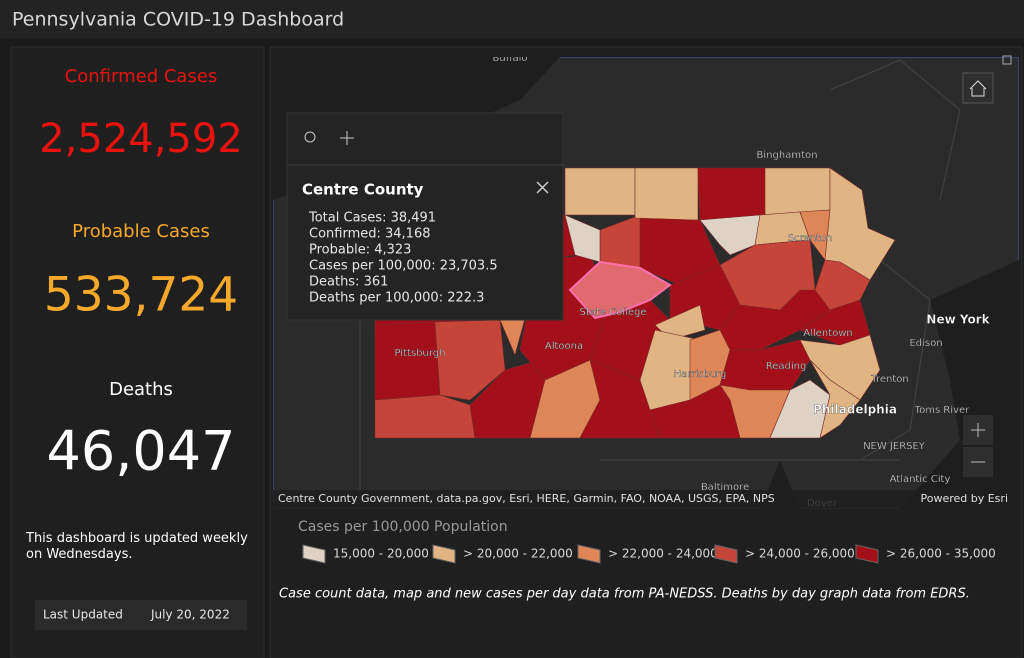 This screenshot has width=1024, height=658. I want to click on home-button, so click(978, 88).